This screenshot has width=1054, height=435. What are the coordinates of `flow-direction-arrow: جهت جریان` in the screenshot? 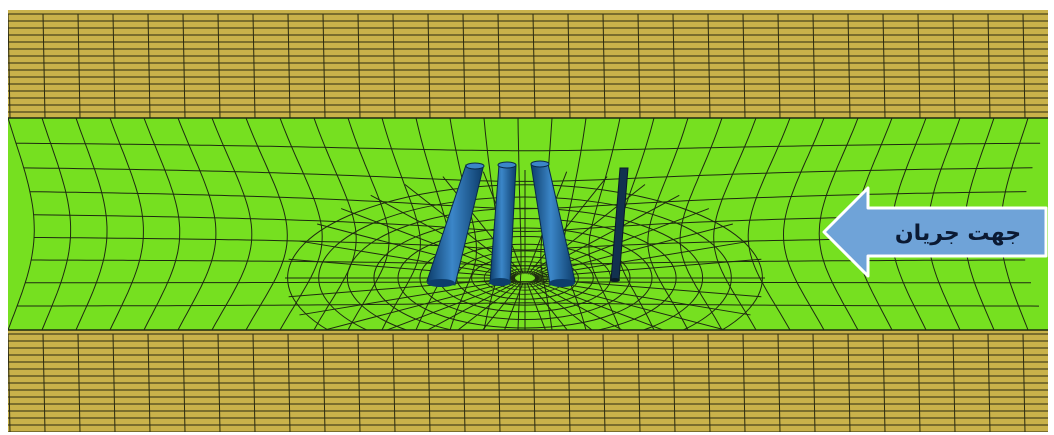 It's located at (935, 232).